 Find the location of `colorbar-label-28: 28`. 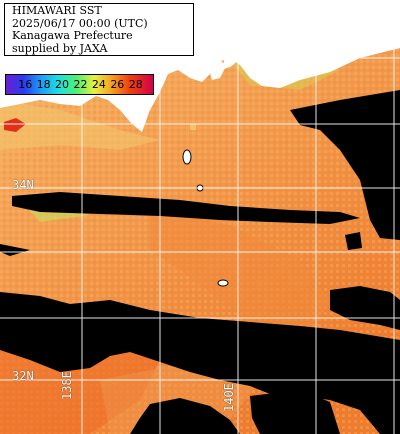

colorbar-label-28: 28 is located at coordinates (135, 84).